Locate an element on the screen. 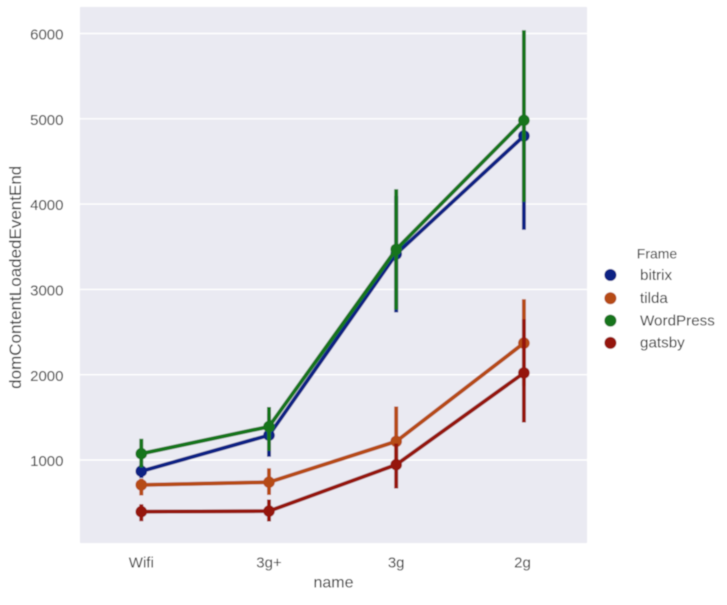 Image resolution: width=727 pixels, height=605 pixels. svg-text: 3g is located at coordinates (396, 563).